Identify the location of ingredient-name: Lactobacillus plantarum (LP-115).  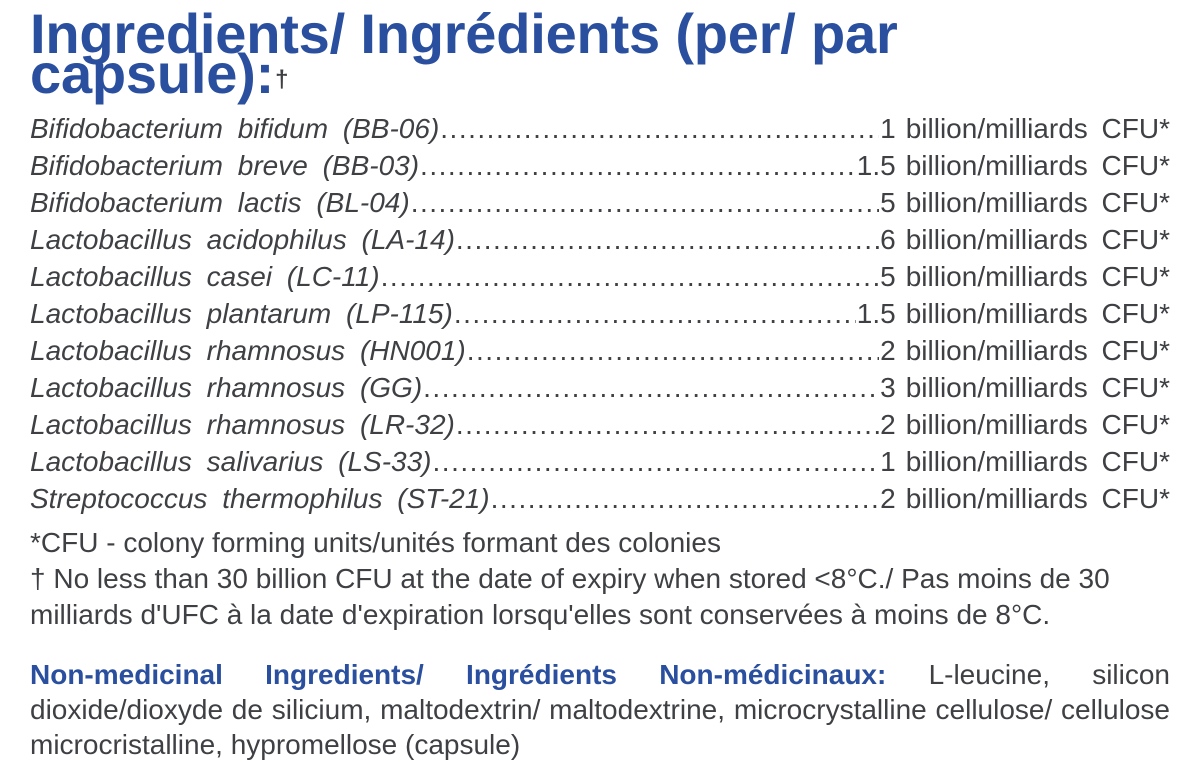
(241, 313).